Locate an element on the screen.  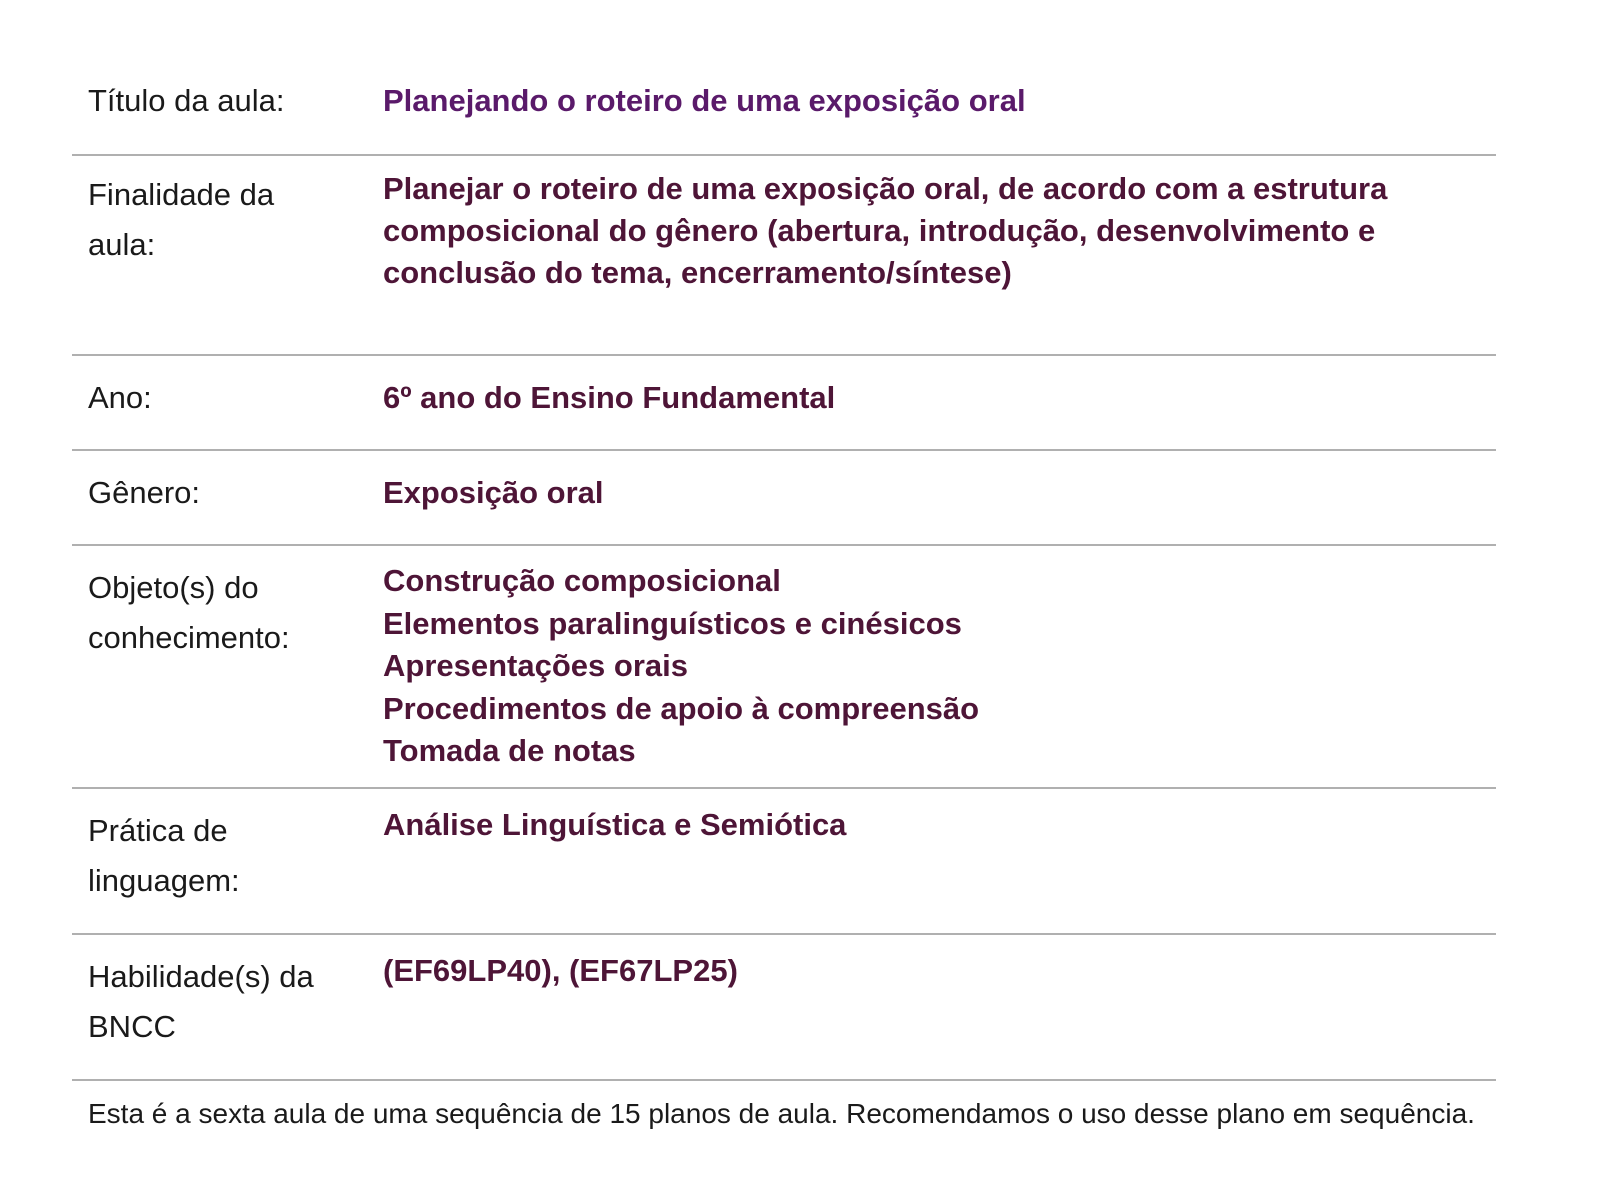
list-item: Elementos paralinguísticos e cinésicos is located at coordinates (672, 623).